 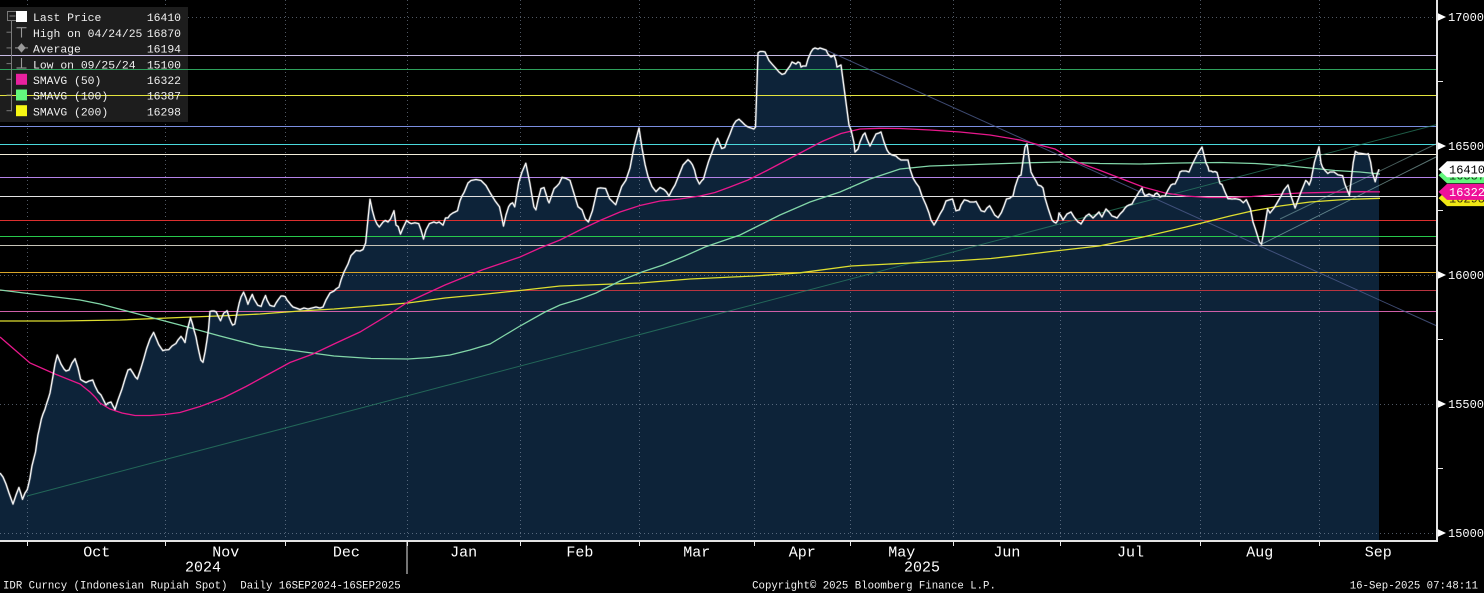 What do you see at coordinates (1006, 553) in the screenshot?
I see `svg-text: Jun` at bounding box center [1006, 553].